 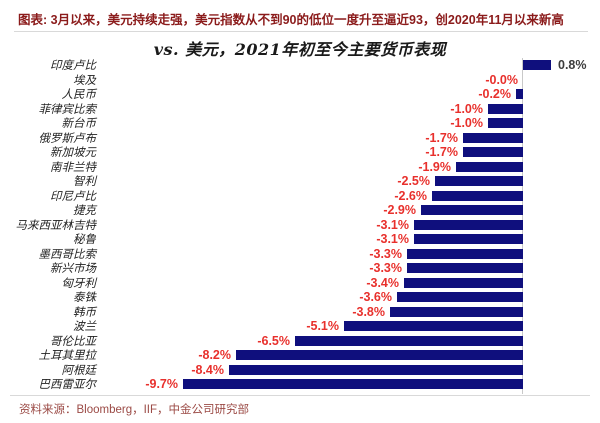 What do you see at coordinates (67, 254) in the screenshot?
I see `category-label: 墨西哥比索` at bounding box center [67, 254].